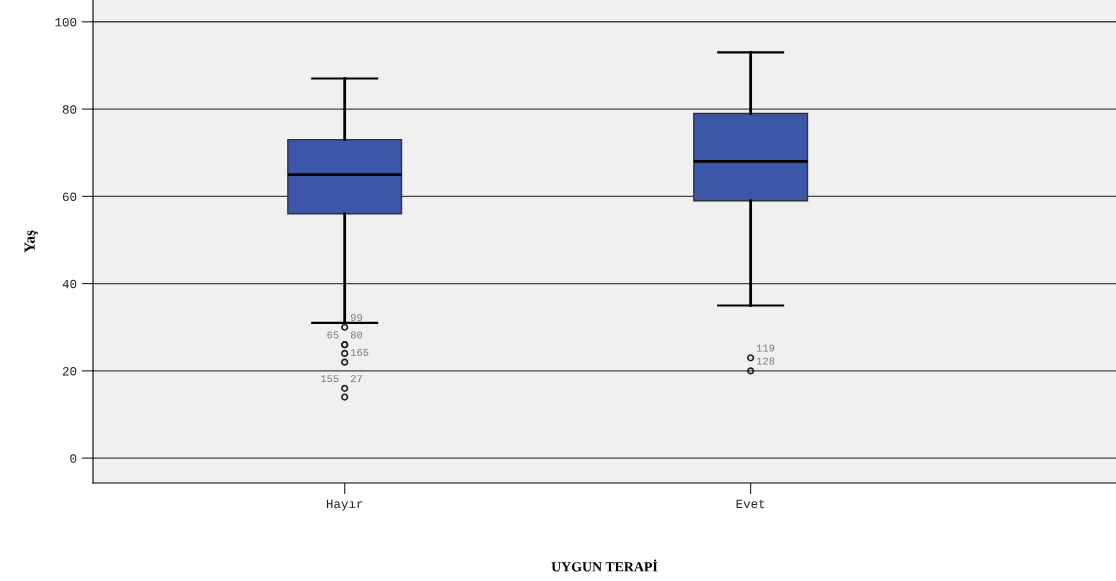  What do you see at coordinates (333, 335) in the screenshot?
I see `annotation: 65` at bounding box center [333, 335].